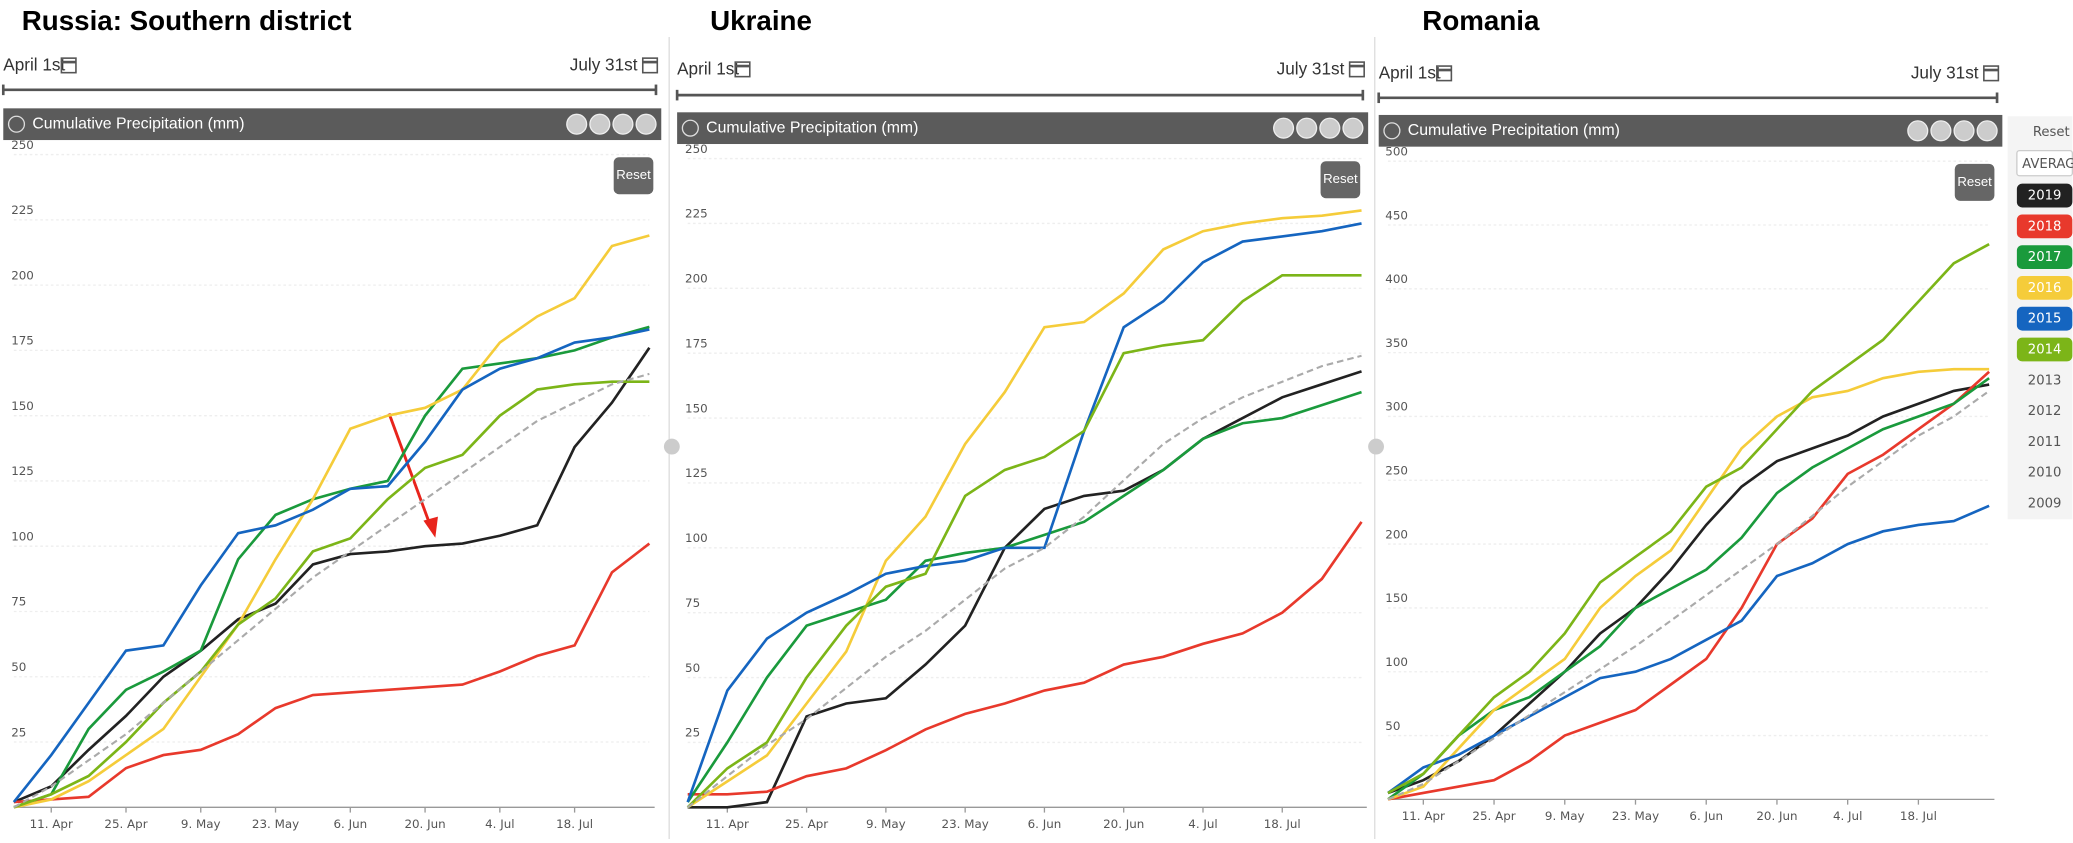 The width and height of the screenshot is (2073, 843). I want to click on legend-label-inactive: 2013, so click(2045, 380).